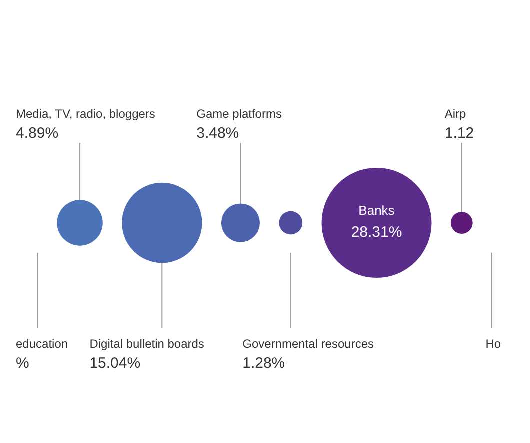 The width and height of the screenshot is (530, 443). What do you see at coordinates (218, 133) in the screenshot?
I see `data-label: 3.48%` at bounding box center [218, 133].